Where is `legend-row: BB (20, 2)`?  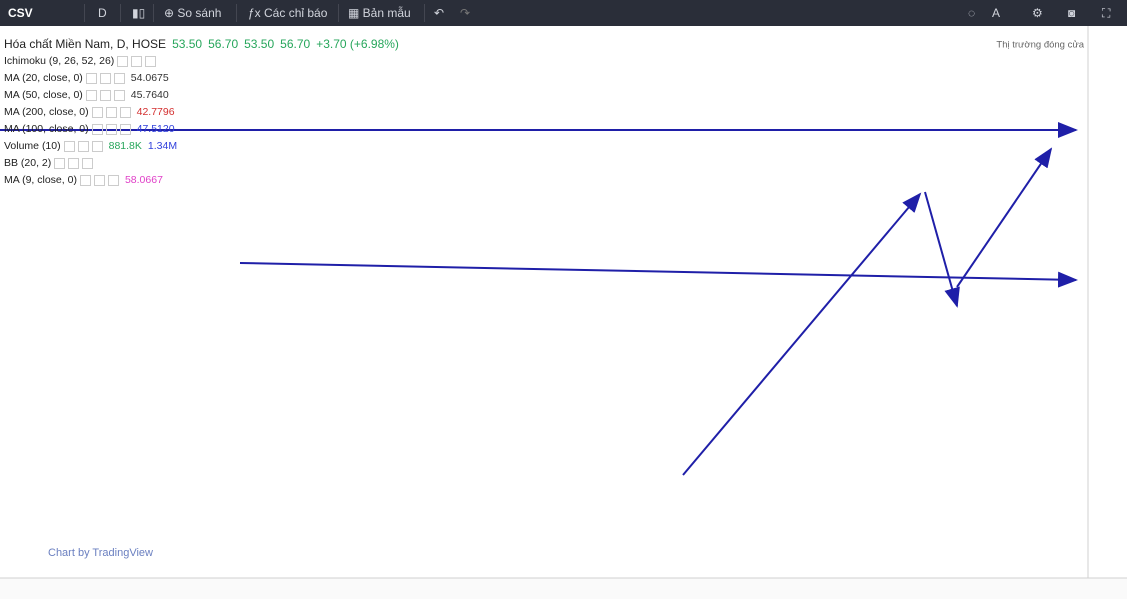
legend-row: BB (20, 2) is located at coordinates (201, 163).